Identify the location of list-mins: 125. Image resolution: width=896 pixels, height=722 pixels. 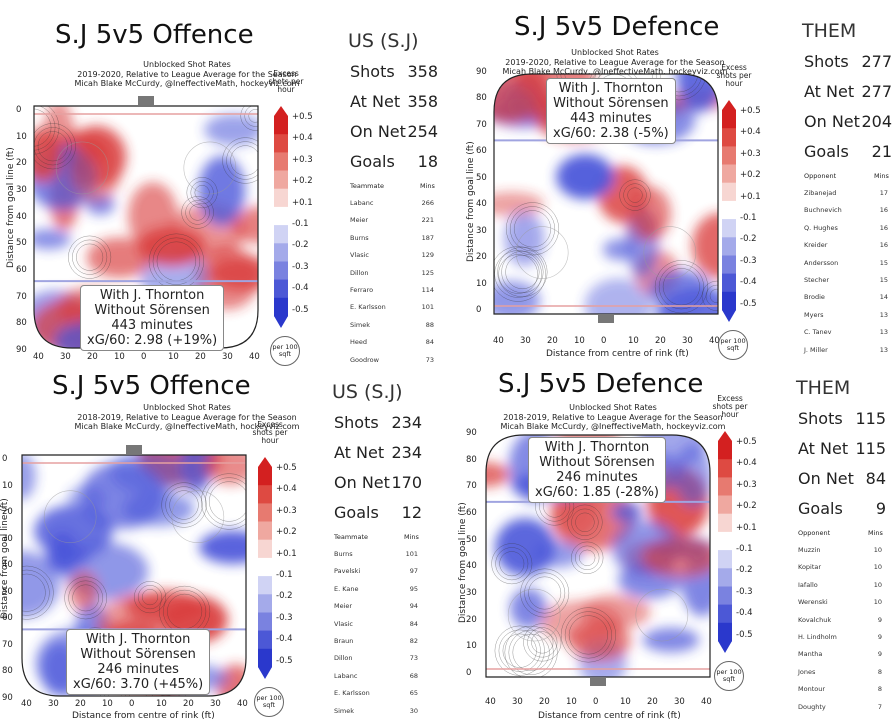
(427, 272).